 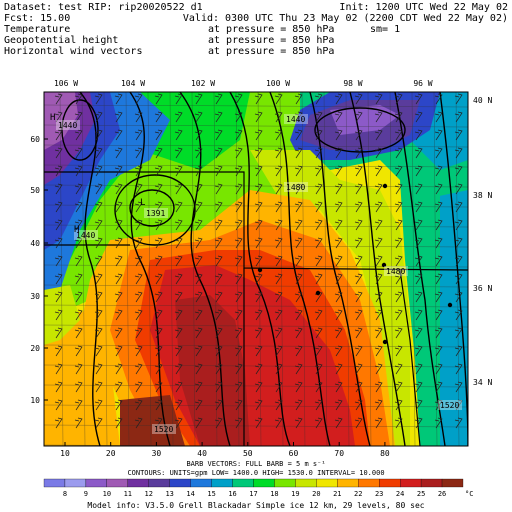 I want to click on lon-label: 96 W, so click(x=422, y=83).